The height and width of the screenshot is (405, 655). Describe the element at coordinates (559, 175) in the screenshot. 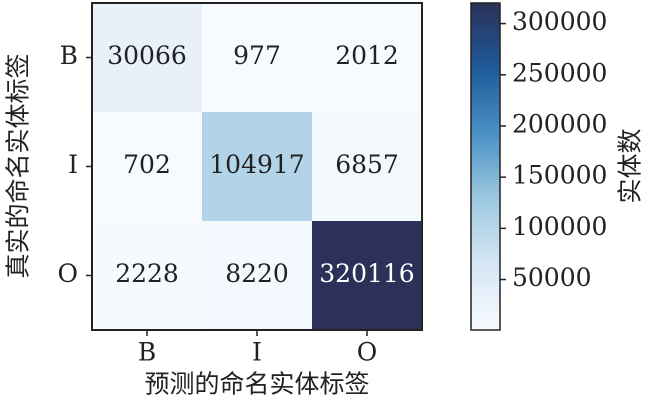

I see `colorbar-tick-label: 150000` at that location.